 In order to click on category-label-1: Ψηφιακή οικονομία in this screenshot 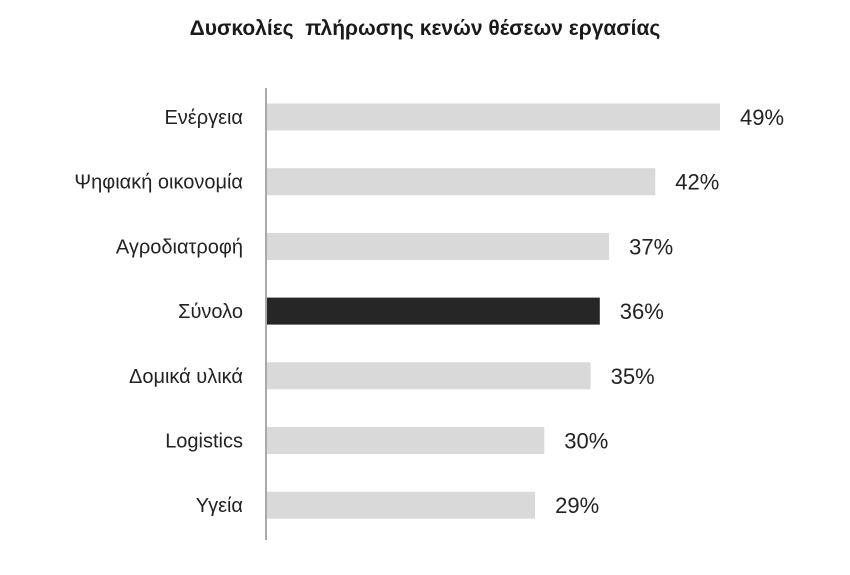, I will do `click(158, 183)`.